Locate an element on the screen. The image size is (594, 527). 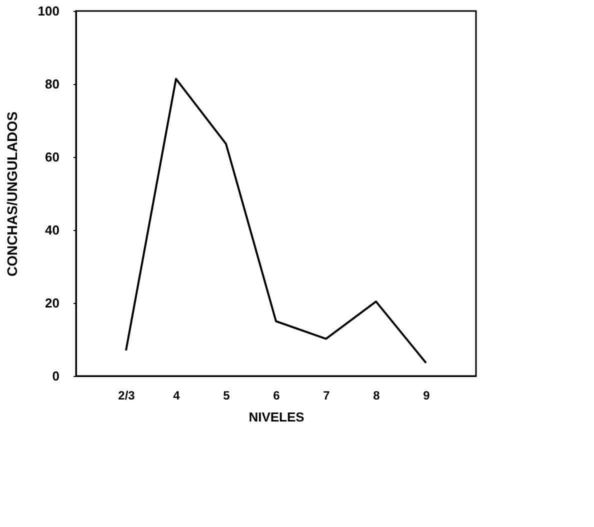
x-tick-label: 5 is located at coordinates (226, 395).